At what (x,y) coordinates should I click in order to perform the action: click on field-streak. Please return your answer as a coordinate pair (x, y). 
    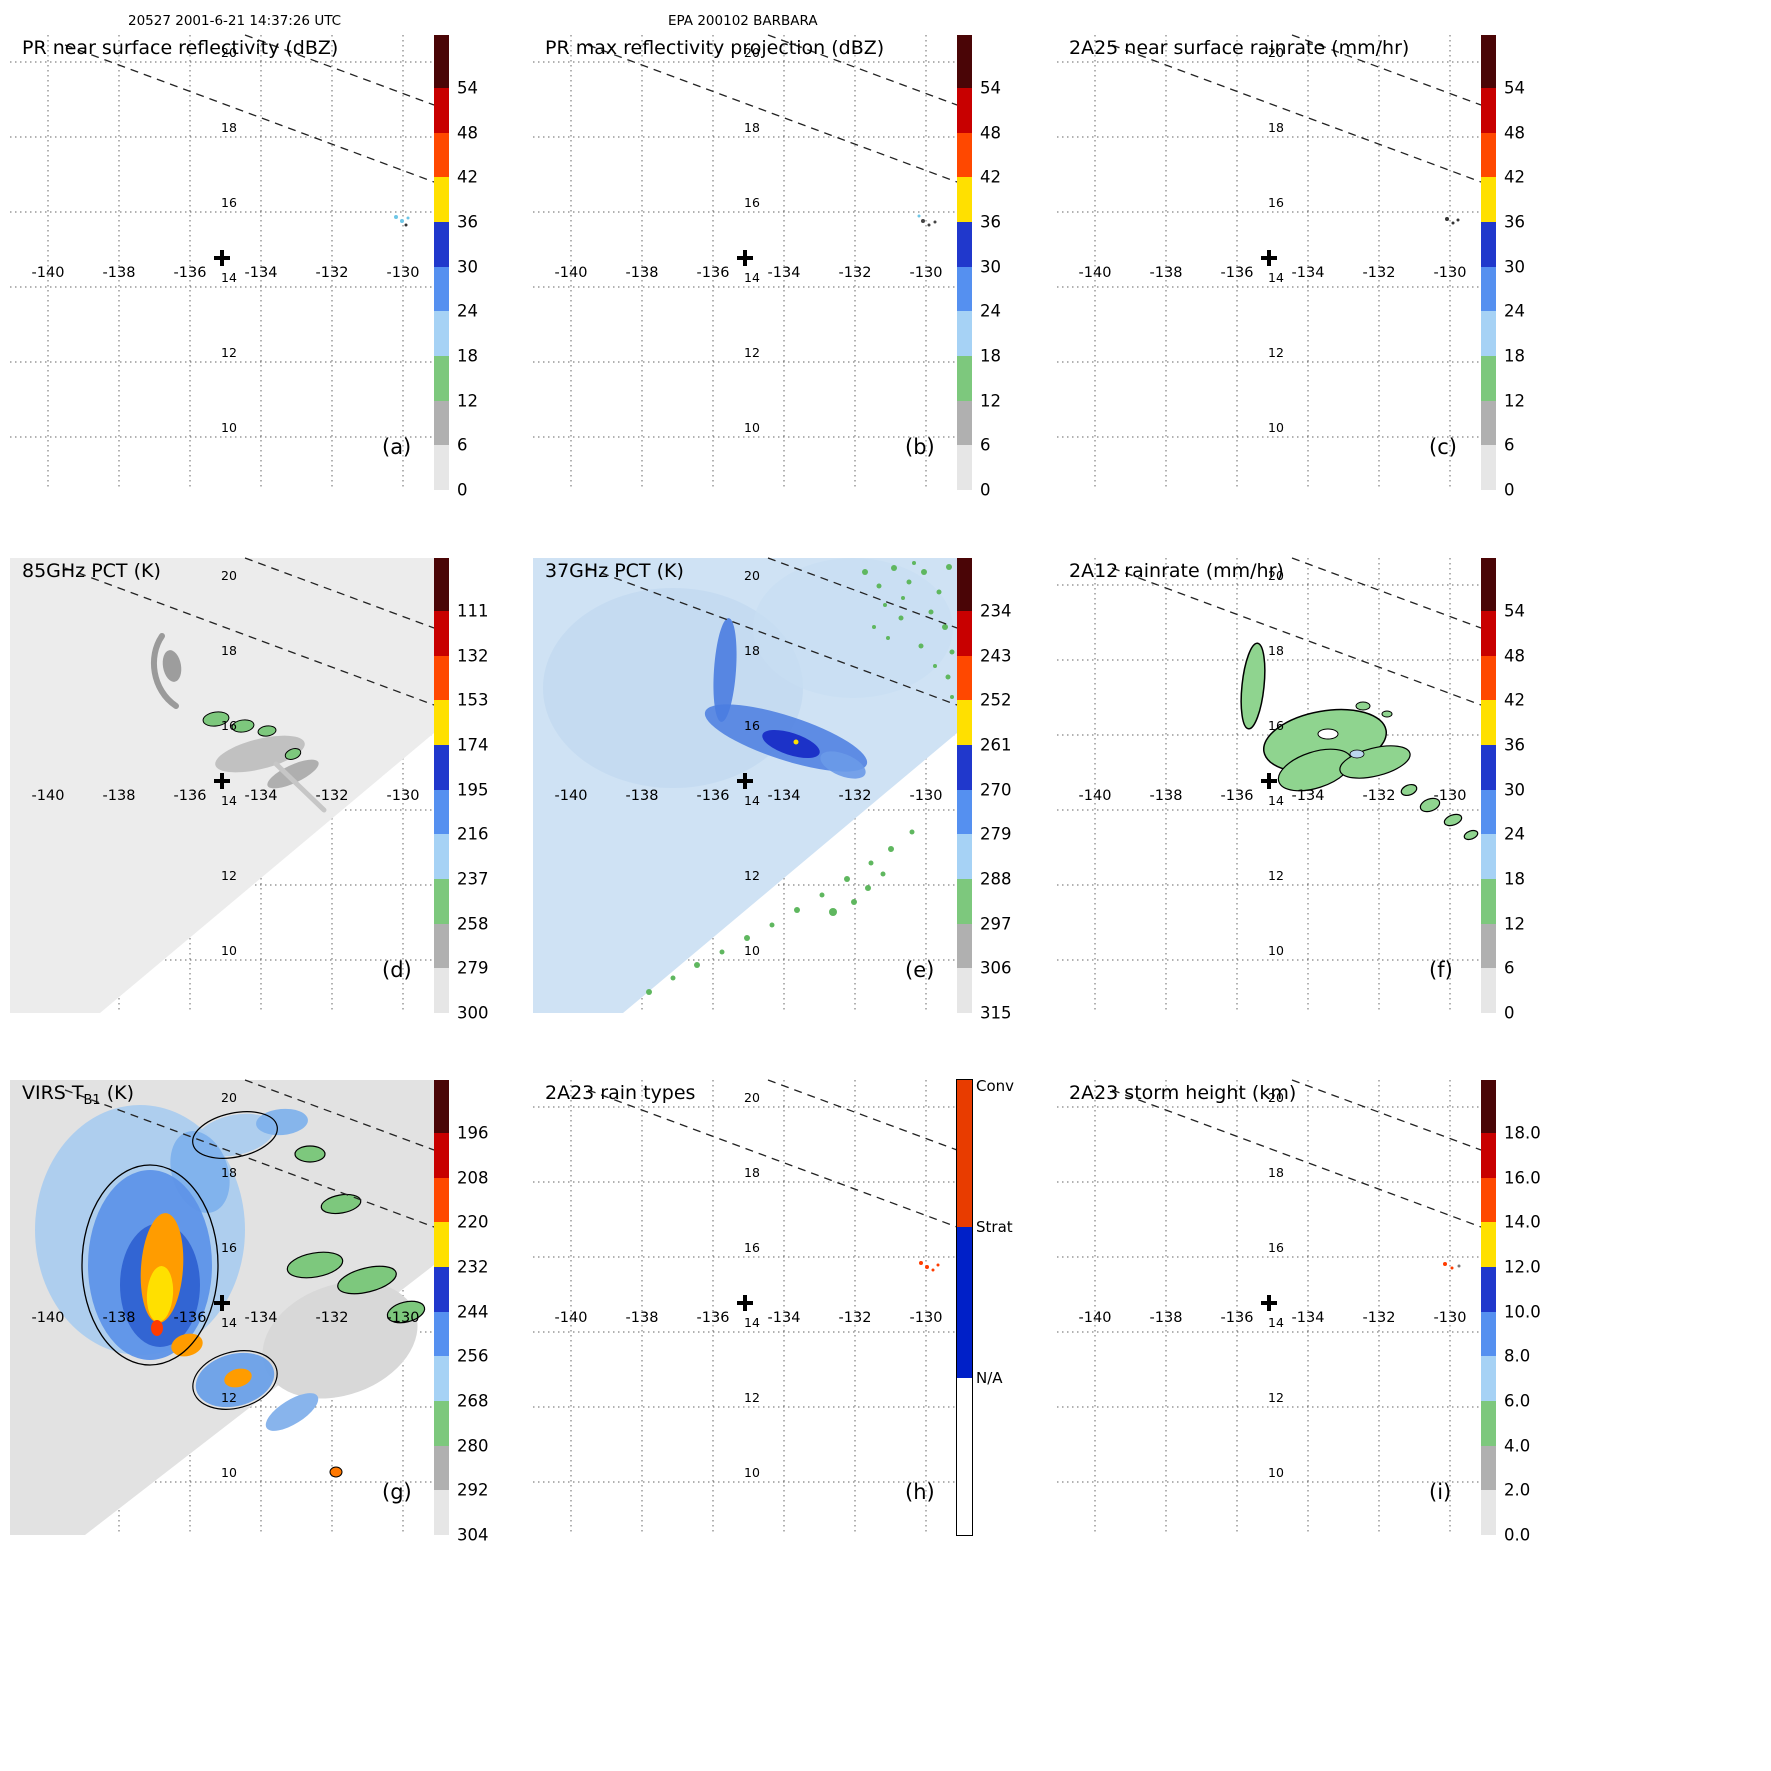
    Looking at the image, I should click on (300, 787).